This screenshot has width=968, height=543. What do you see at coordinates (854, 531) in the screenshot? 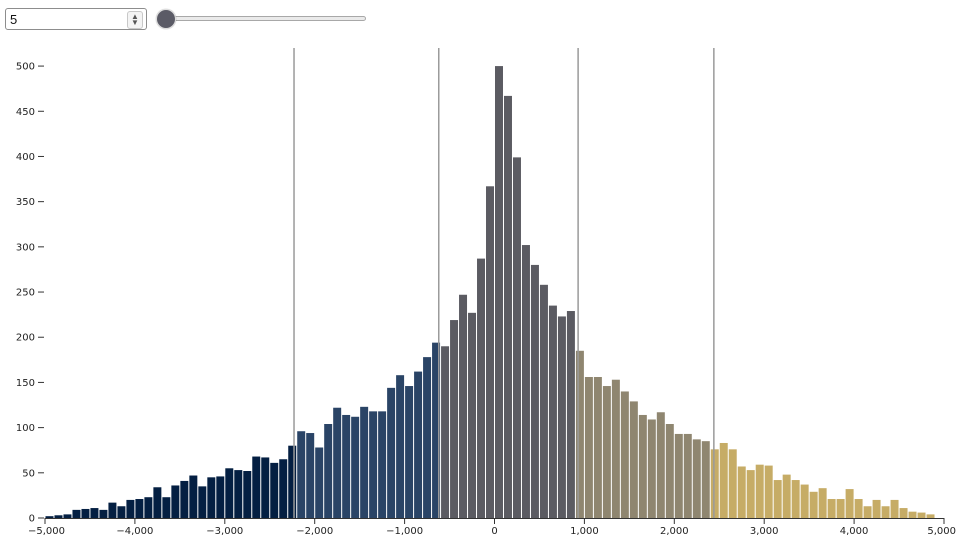
I see `x-tick-label: 4,000` at bounding box center [854, 531].